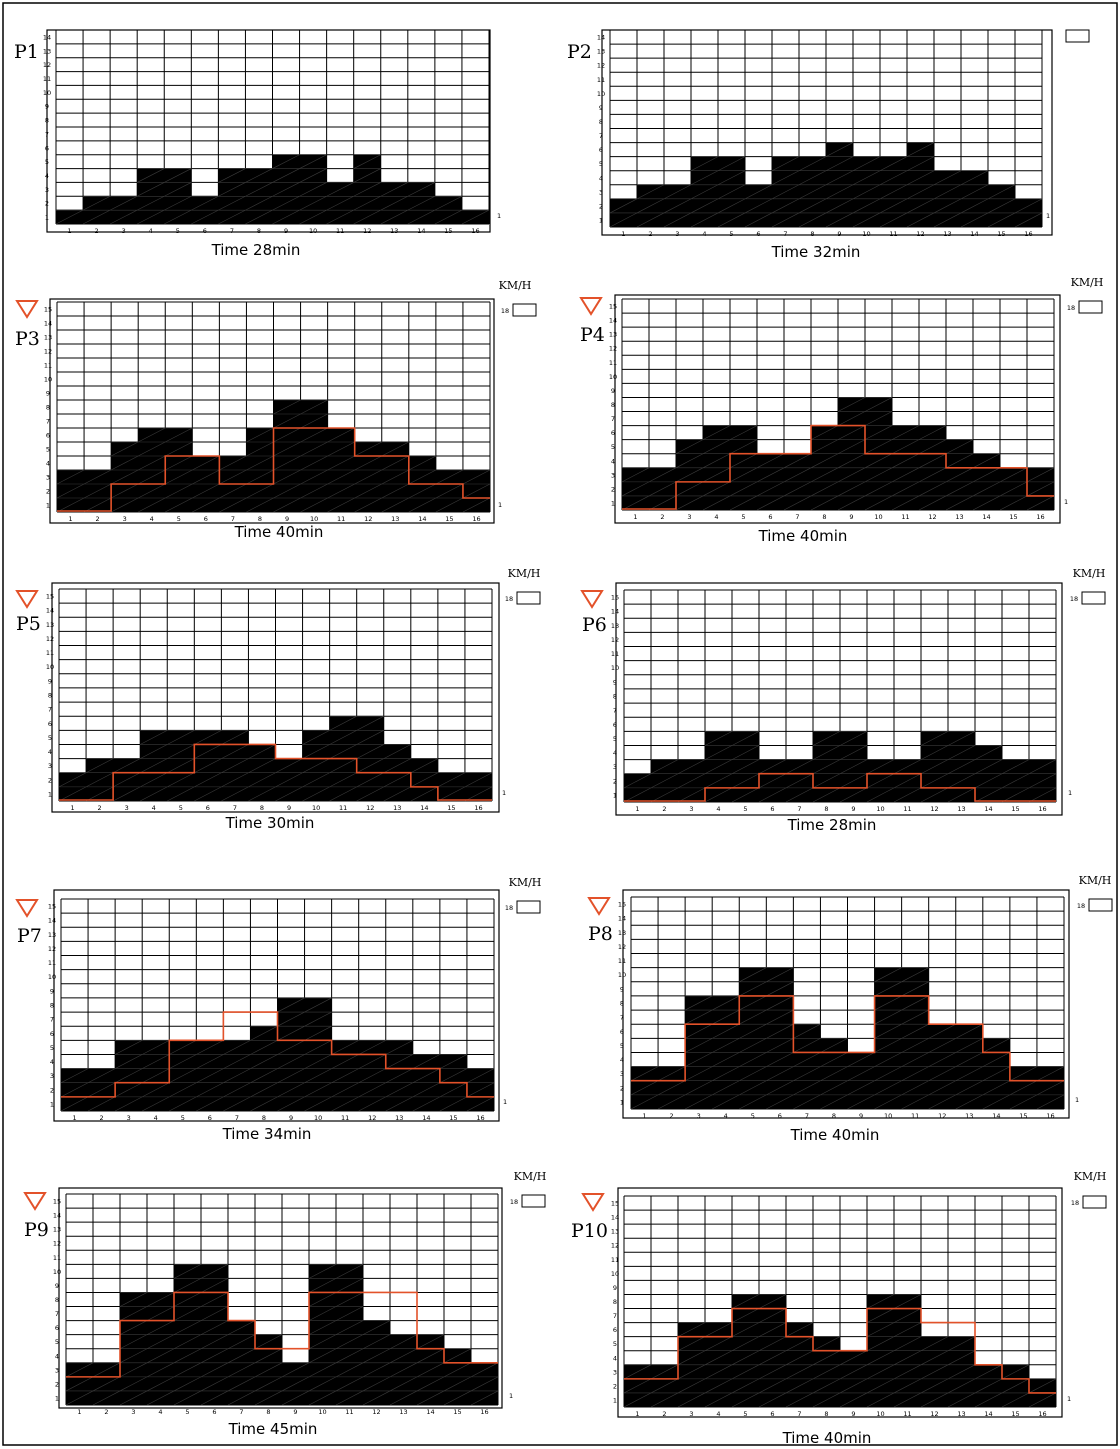 The height and width of the screenshot is (1449, 1120). I want to click on x-tick-label: 5, so click(179, 519).